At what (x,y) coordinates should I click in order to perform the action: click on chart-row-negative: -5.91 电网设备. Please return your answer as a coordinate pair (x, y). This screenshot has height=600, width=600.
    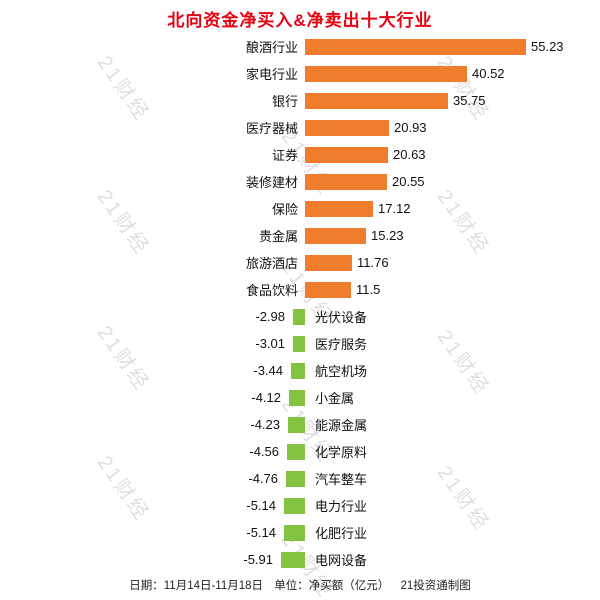
    Looking at the image, I should click on (300, 559).